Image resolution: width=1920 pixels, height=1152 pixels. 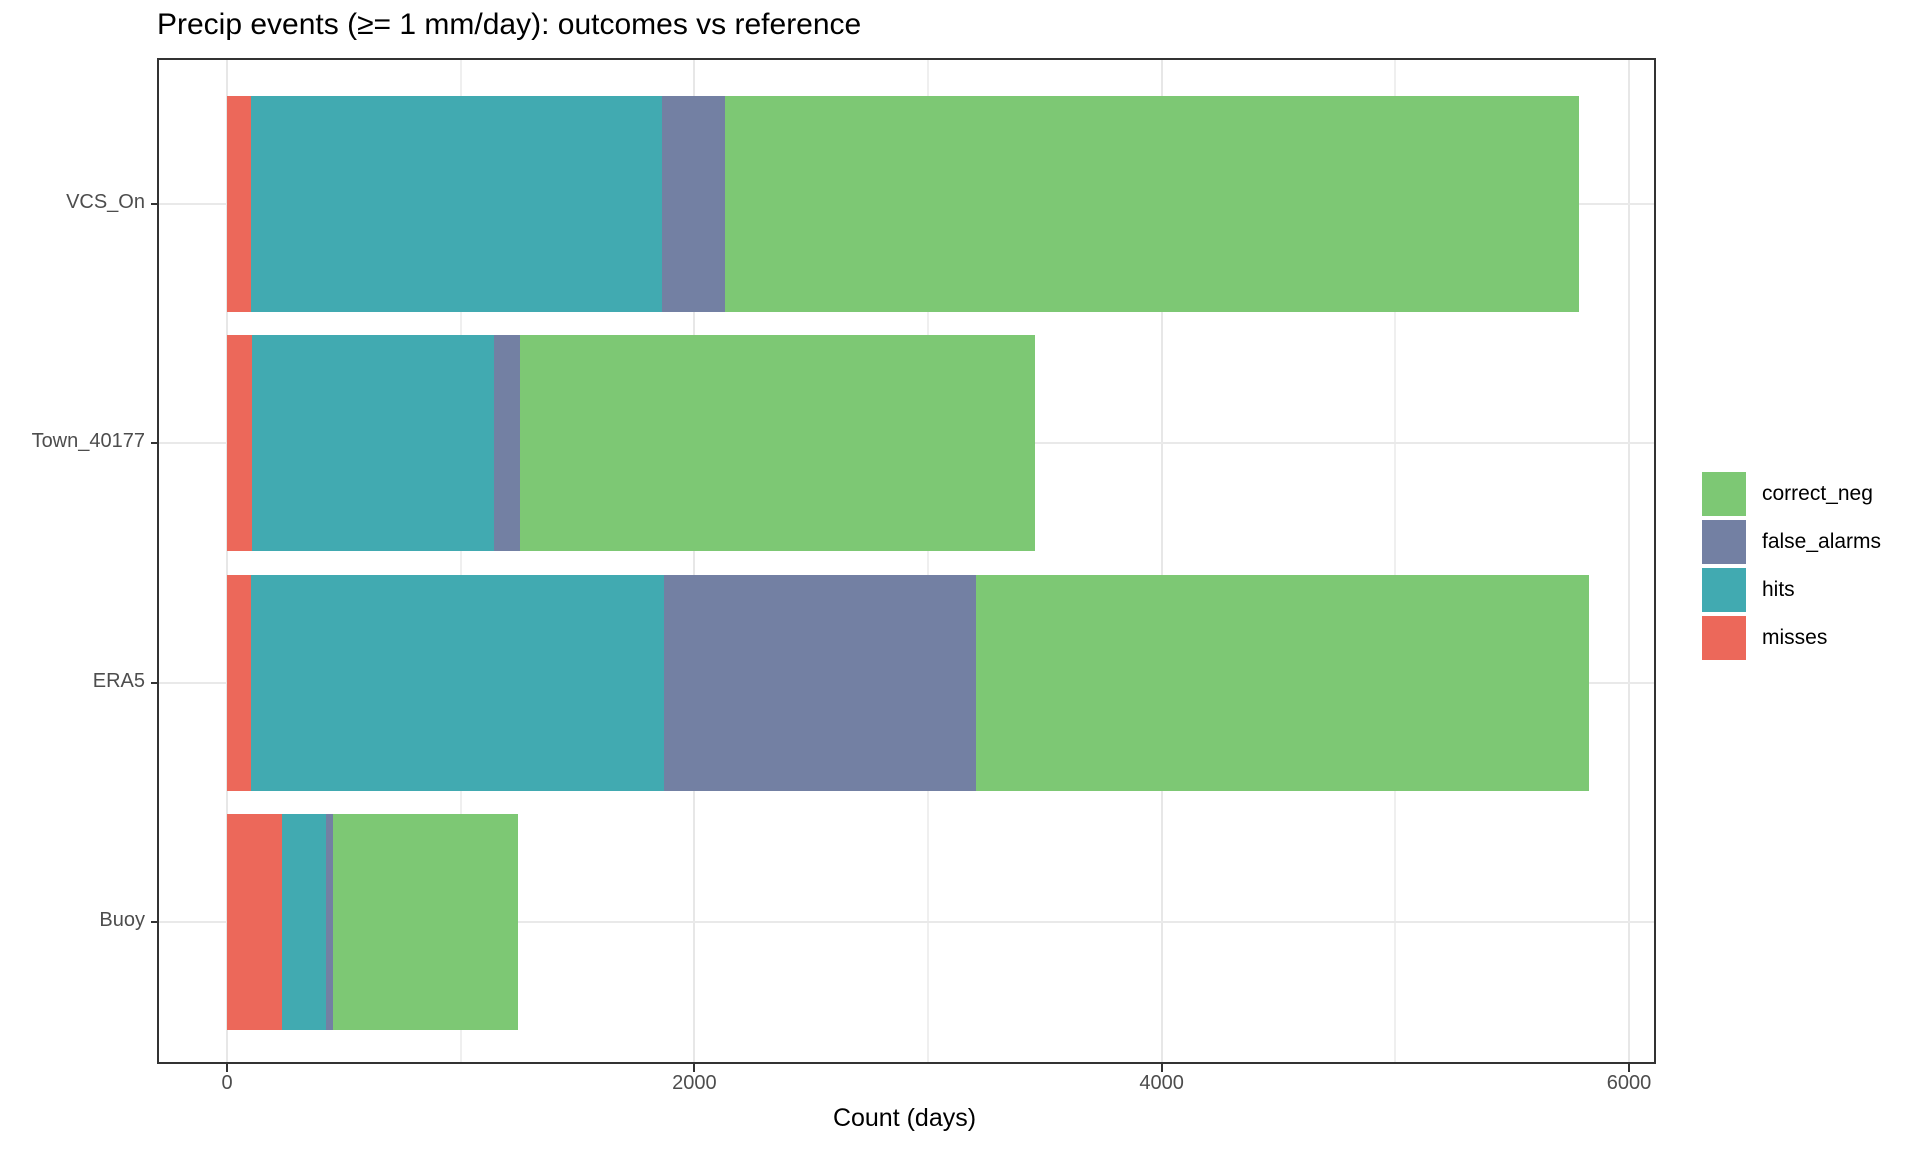 I want to click on legend-item-false_alarms: false_alarms, so click(x=1791, y=542).